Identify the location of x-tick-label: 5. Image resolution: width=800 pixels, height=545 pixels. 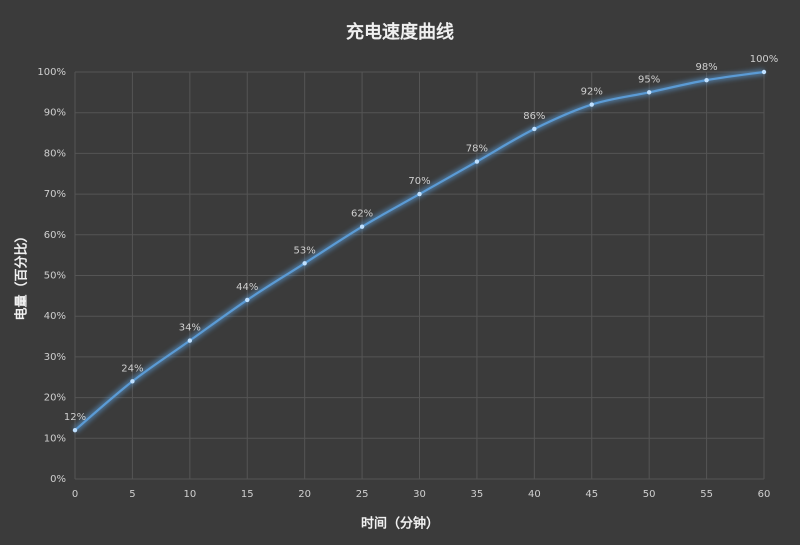
(132, 494).